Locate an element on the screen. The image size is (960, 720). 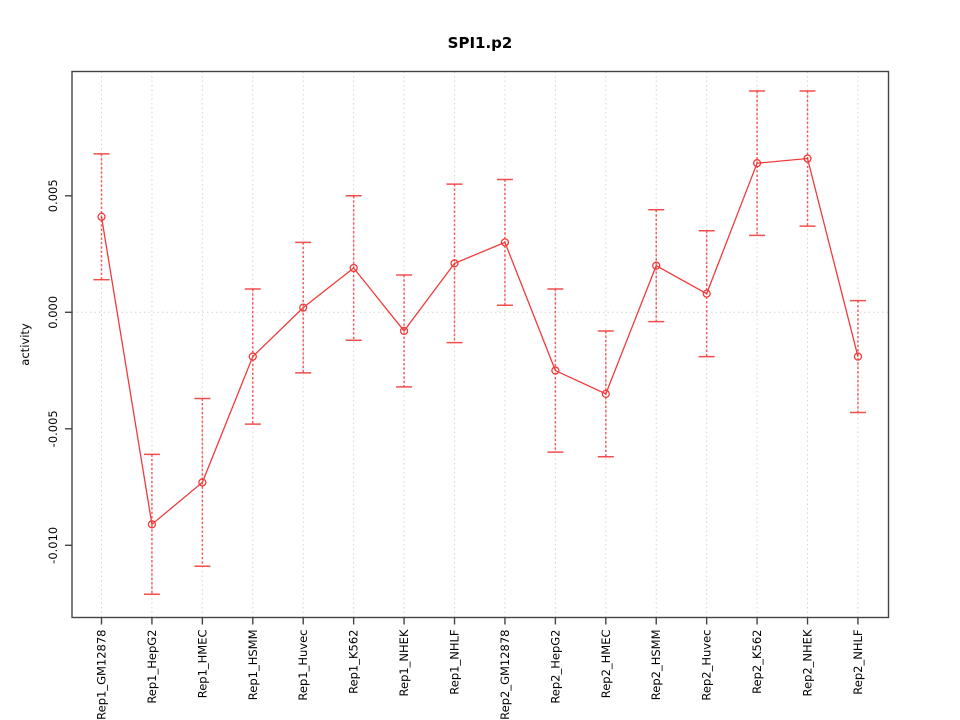
chart-title: SPI1.p2 is located at coordinates (480, 43).